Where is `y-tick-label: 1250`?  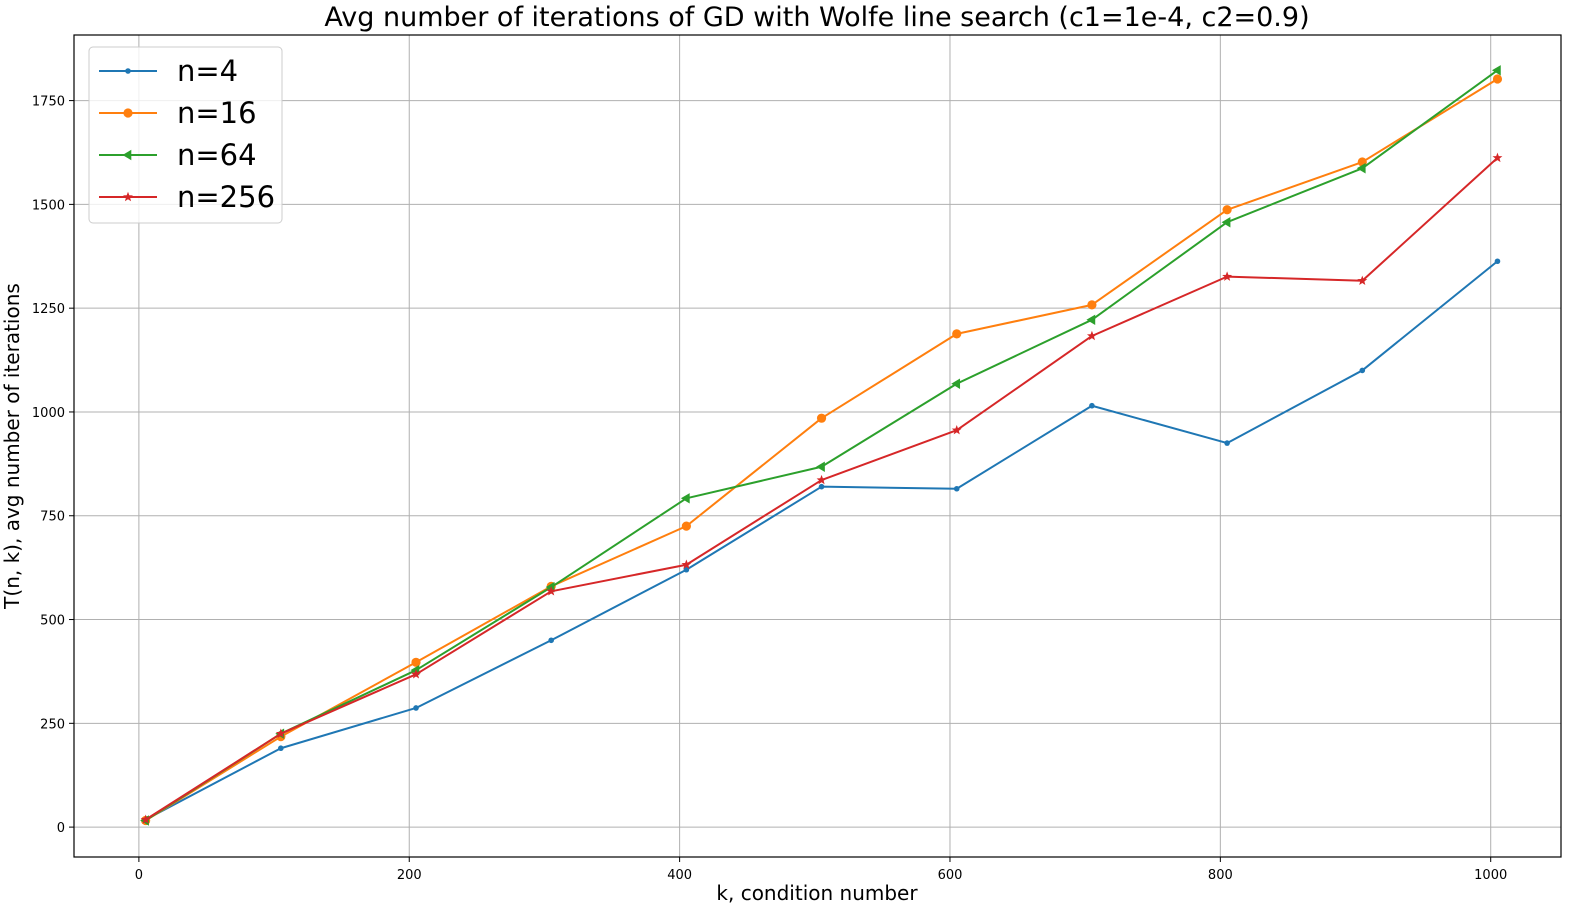 y-tick-label: 1250 is located at coordinates (48, 309).